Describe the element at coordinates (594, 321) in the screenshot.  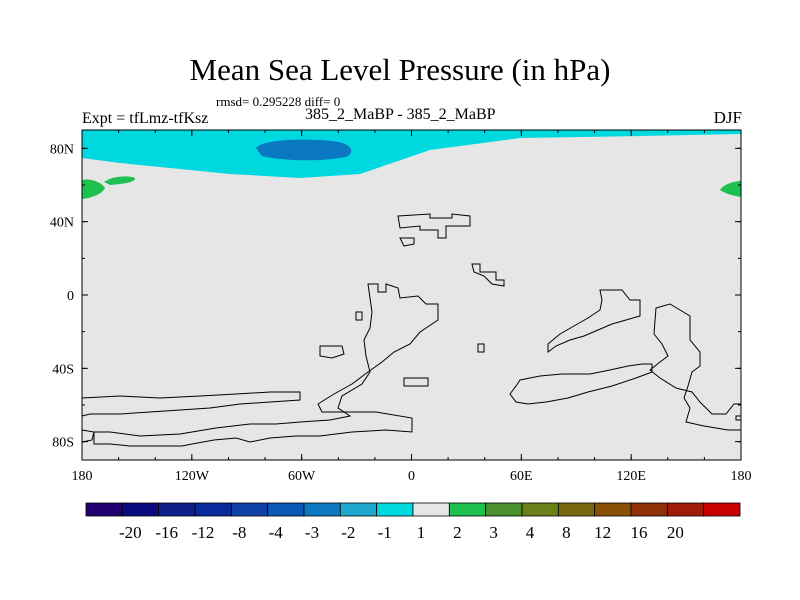
I see `coastline-africa` at that location.